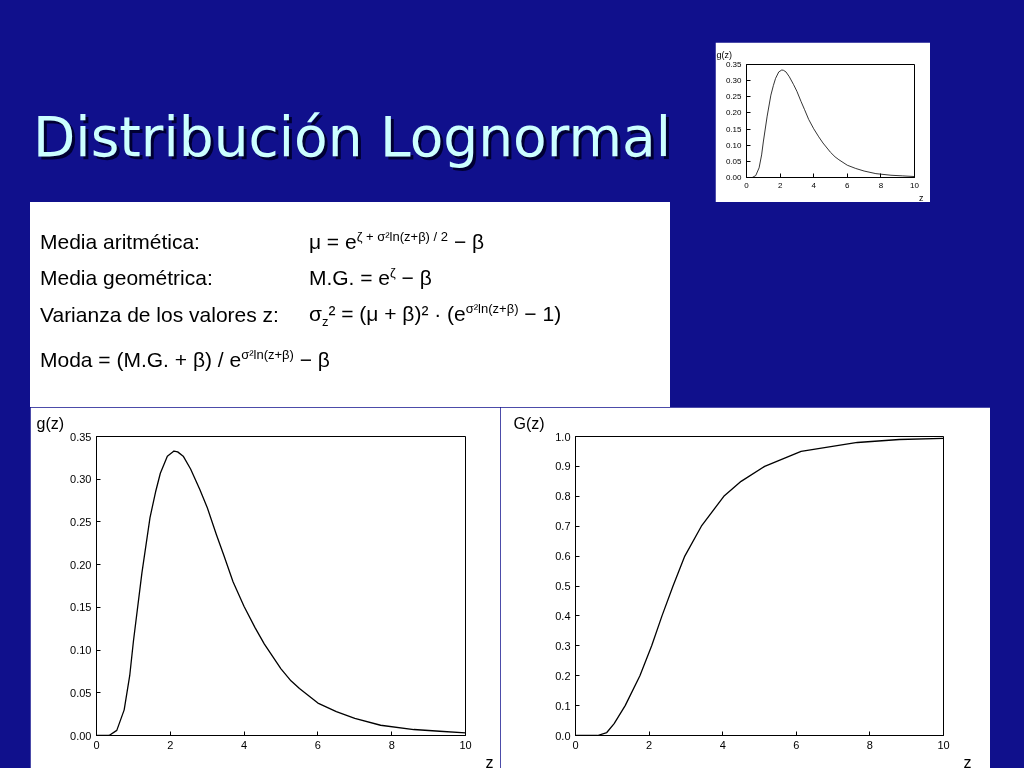 The image size is (1024, 768). What do you see at coordinates (563, 556) in the screenshot?
I see `y-tick-label: 0.6` at bounding box center [563, 556].